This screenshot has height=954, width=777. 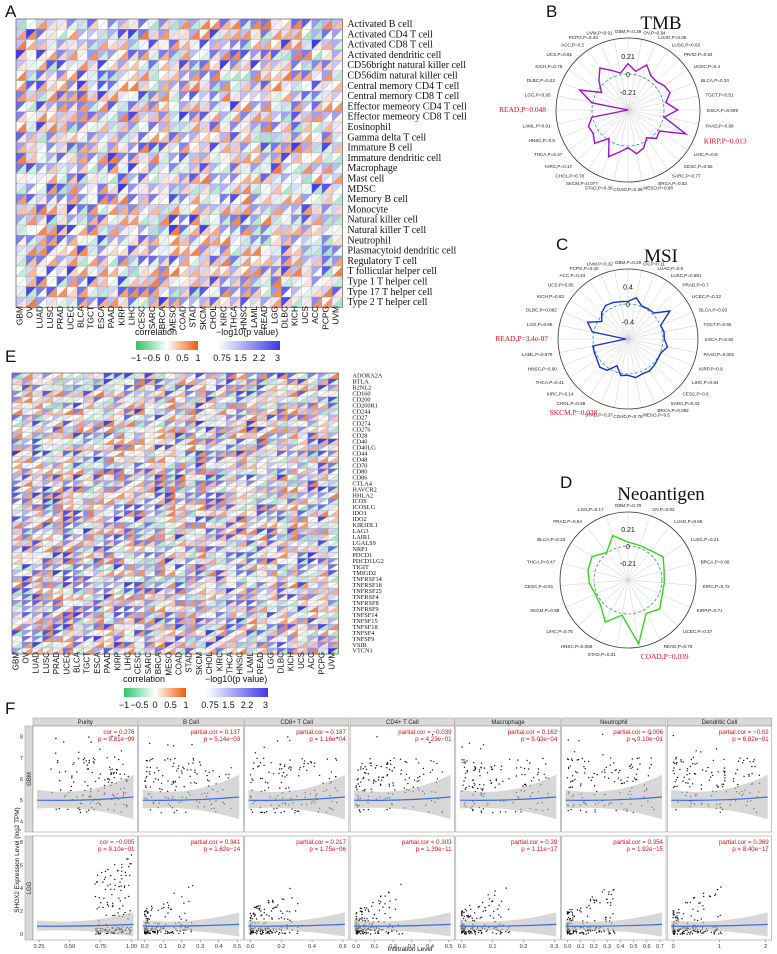 What do you see at coordinates (551, 11) in the screenshot?
I see `panel-label-b: B` at bounding box center [551, 11].